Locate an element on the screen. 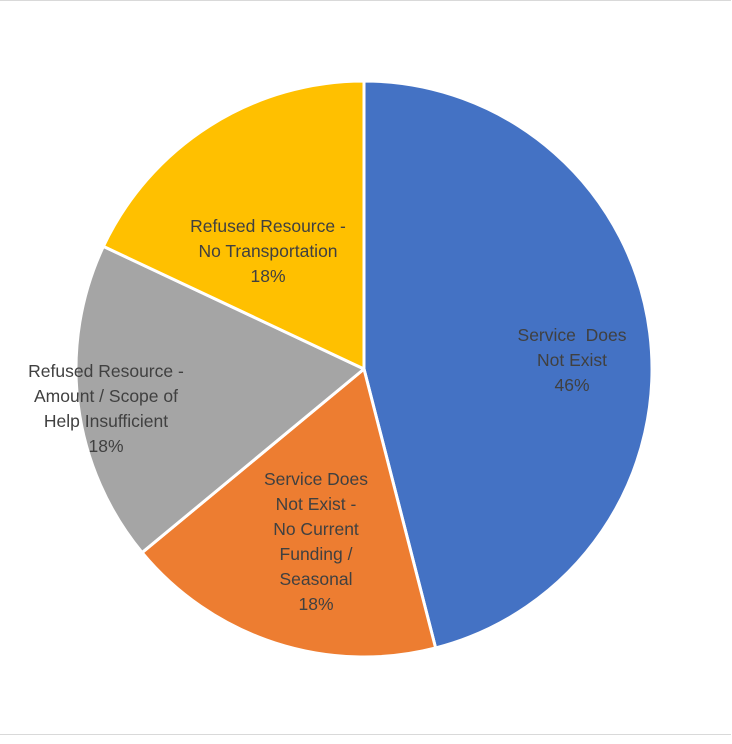  slice-label-line: Amount / Scope of is located at coordinates (106, 396).